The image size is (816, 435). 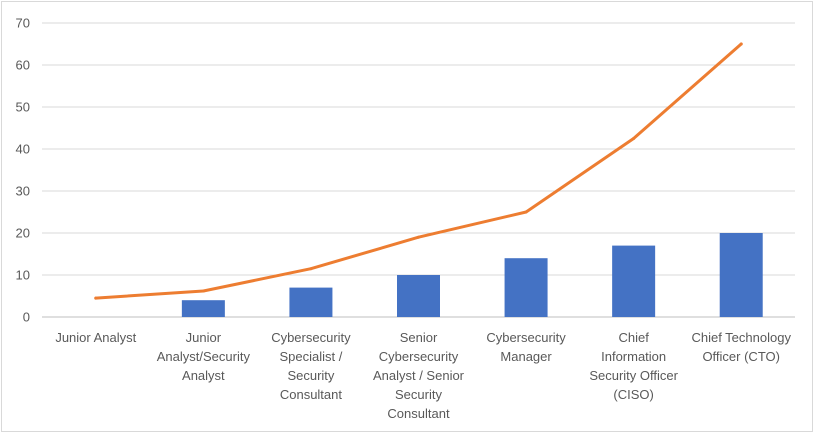 I want to click on x-tick-label: Chief Technology Officer (CTO), so click(x=741, y=347).